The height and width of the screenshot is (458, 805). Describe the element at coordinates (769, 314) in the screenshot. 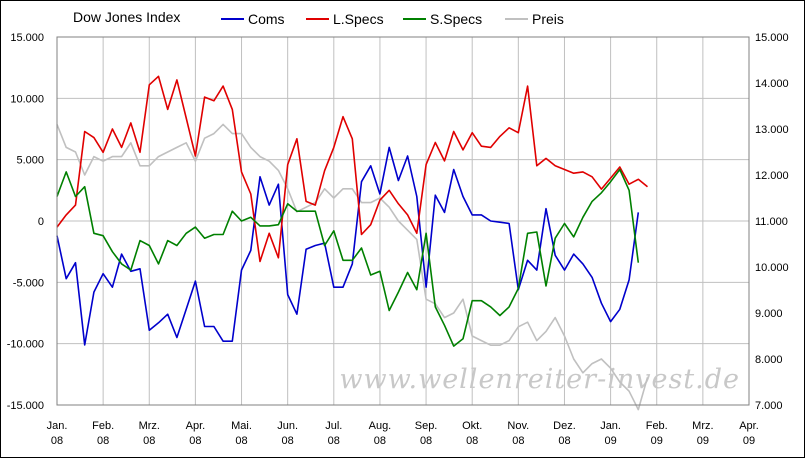

I see `y-right-tick-label: 9.000` at that location.